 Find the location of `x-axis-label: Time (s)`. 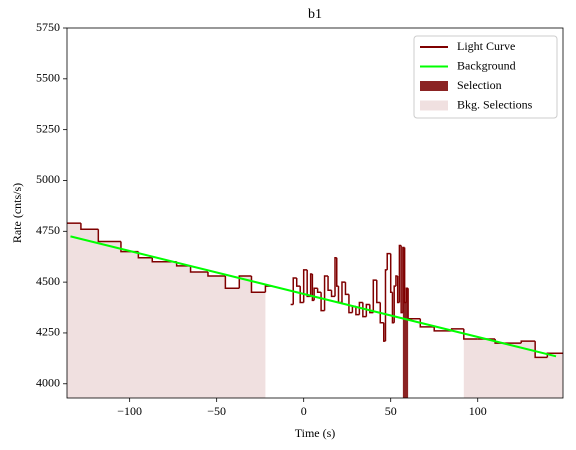

x-axis-label: Time (s) is located at coordinates (315, 433).